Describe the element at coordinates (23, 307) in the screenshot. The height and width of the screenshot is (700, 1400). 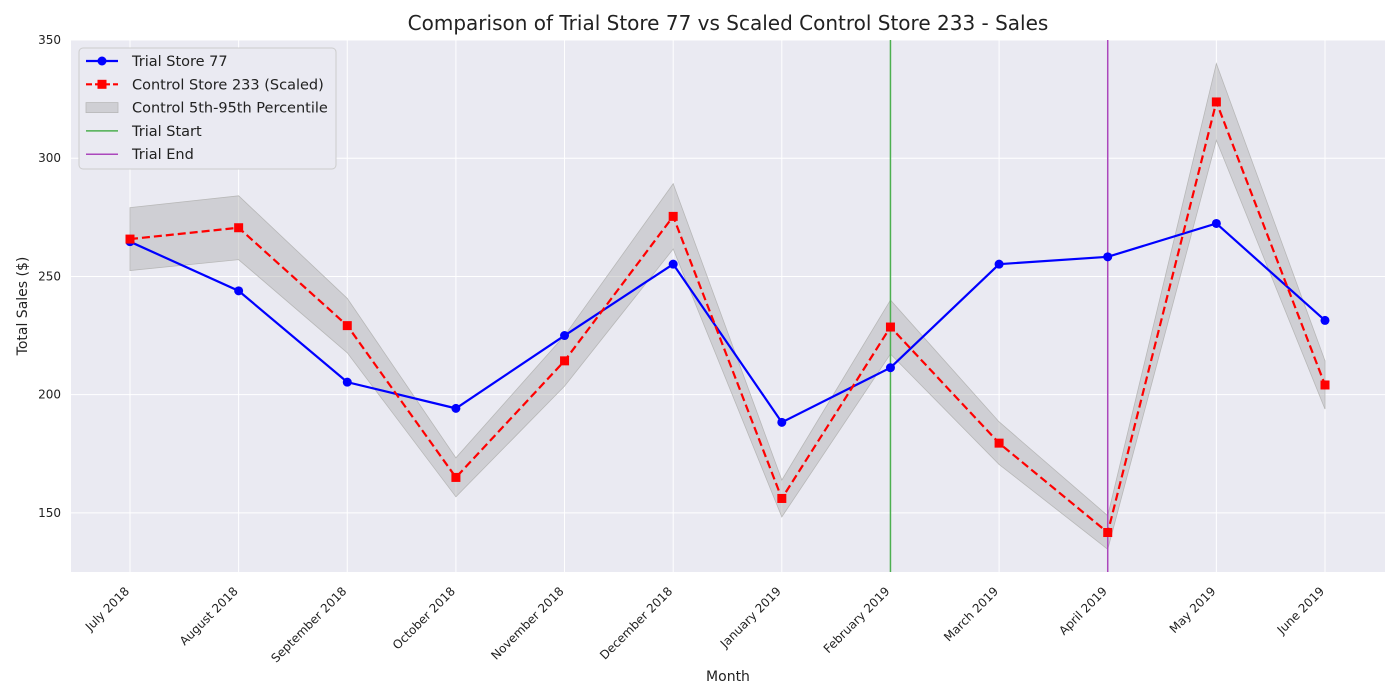
I see `y-axis-title: Total Sales ($)` at that location.